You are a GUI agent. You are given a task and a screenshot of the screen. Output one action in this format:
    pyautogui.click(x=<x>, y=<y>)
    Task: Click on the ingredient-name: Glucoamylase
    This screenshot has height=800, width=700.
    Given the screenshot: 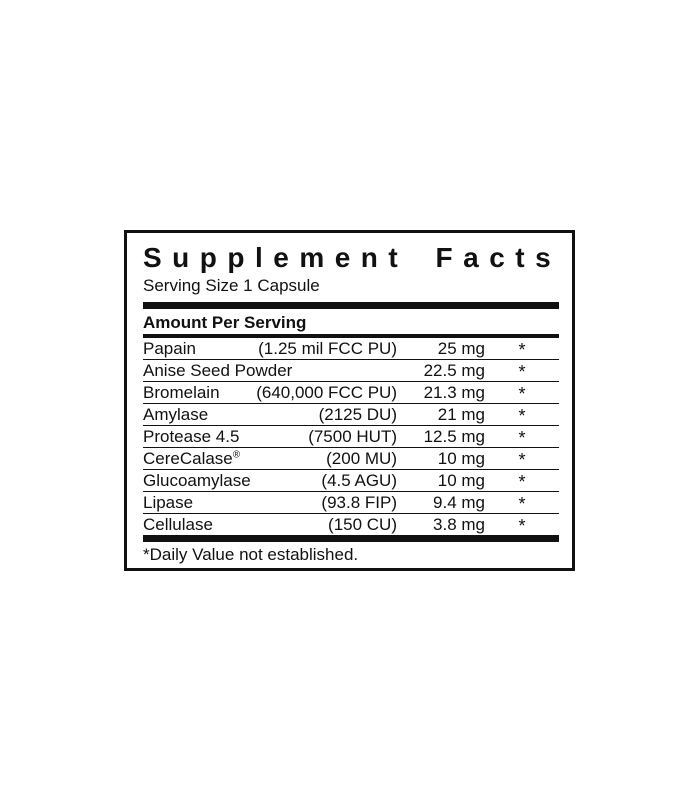 What is the action you would take?
    pyautogui.click(x=197, y=480)
    